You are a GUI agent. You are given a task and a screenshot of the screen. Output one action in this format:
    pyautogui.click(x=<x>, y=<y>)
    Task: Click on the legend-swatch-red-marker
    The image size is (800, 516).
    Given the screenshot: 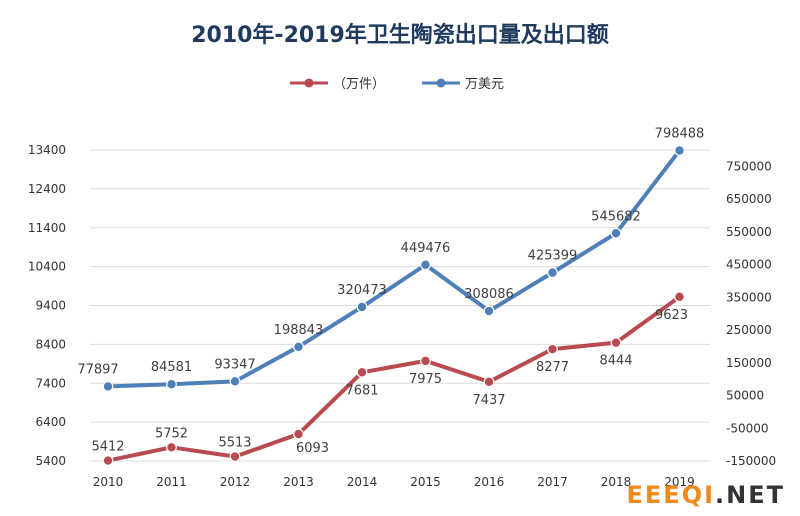 What is the action you would take?
    pyautogui.click(x=309, y=83)
    